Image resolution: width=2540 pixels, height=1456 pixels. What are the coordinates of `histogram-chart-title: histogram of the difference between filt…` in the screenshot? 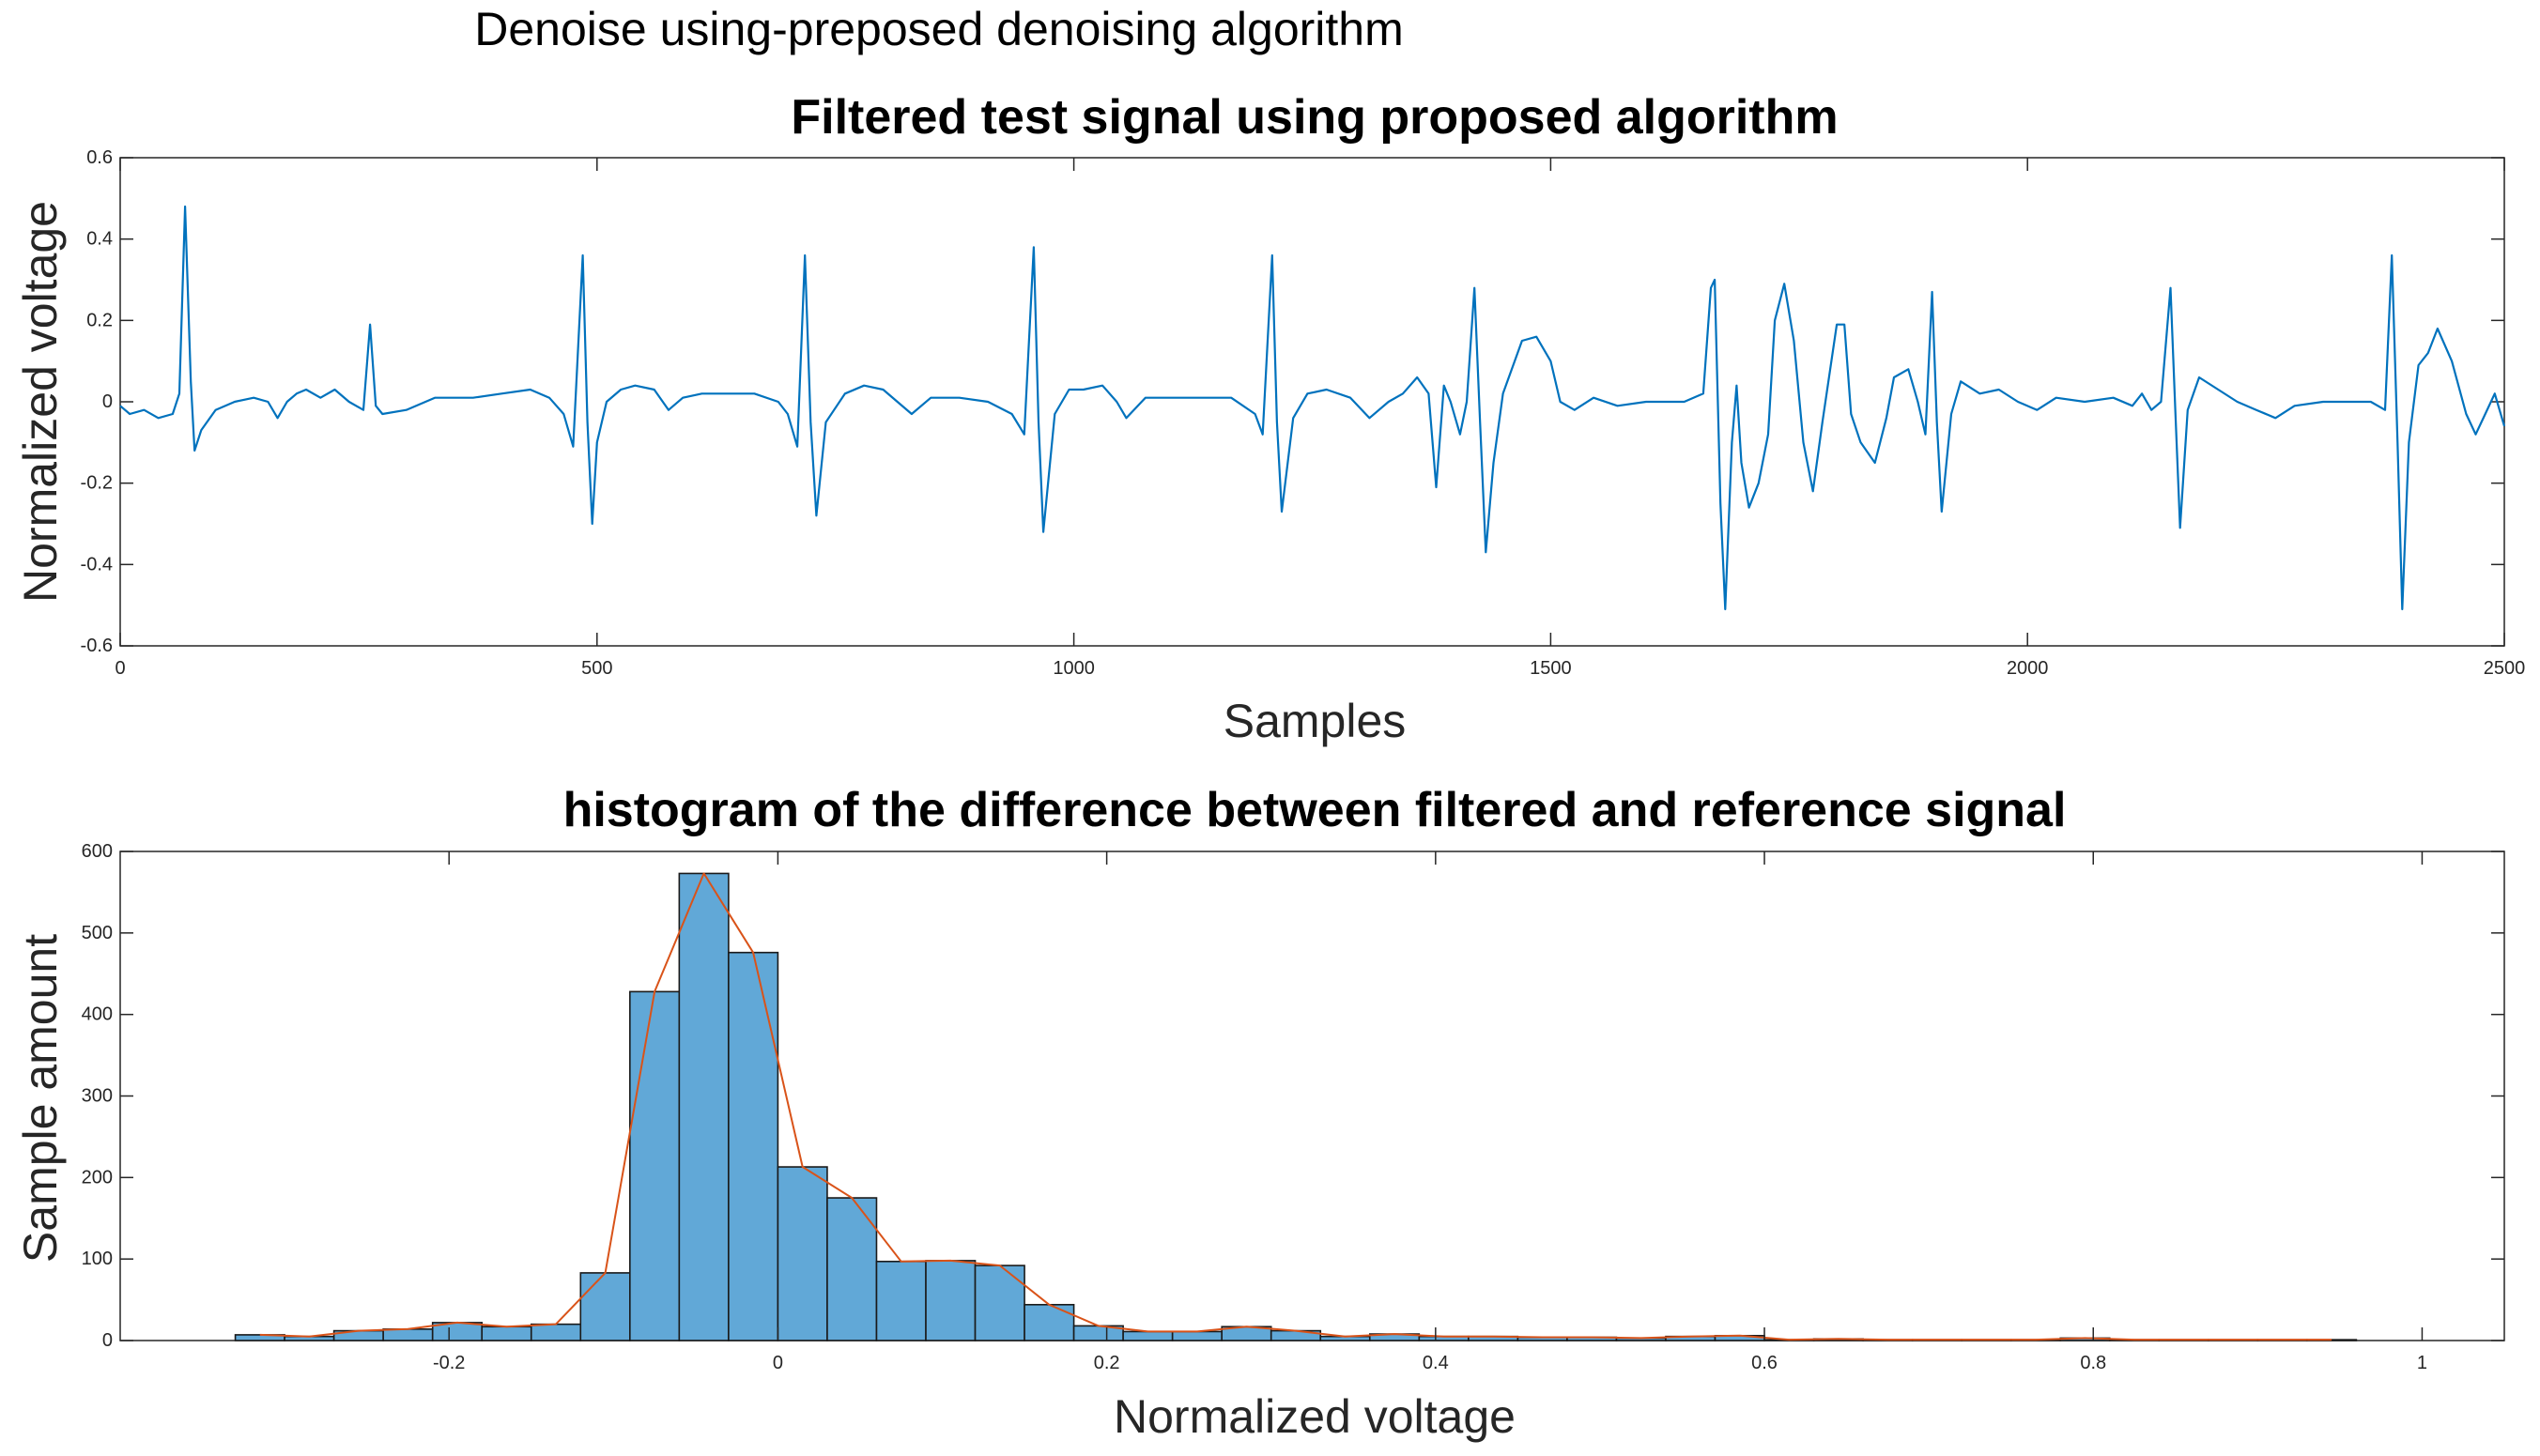 It's located at (1315, 810).